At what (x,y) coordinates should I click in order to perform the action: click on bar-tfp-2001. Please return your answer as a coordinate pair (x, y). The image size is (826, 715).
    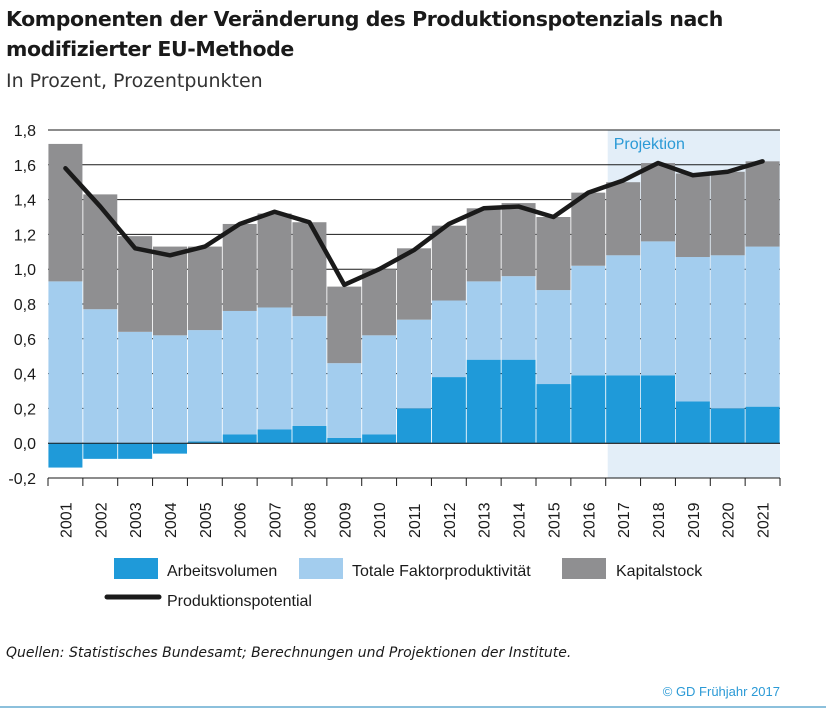
    Looking at the image, I should click on (65, 362).